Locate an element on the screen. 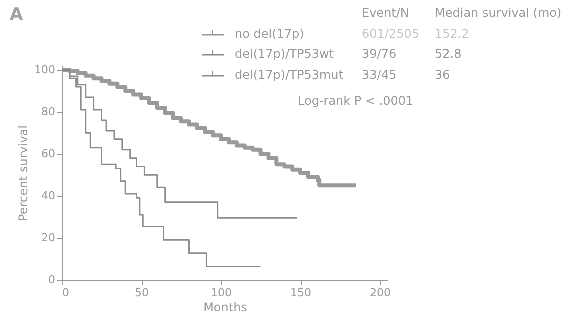 This screenshot has height=335, width=578. text: 36 is located at coordinates (442, 75).